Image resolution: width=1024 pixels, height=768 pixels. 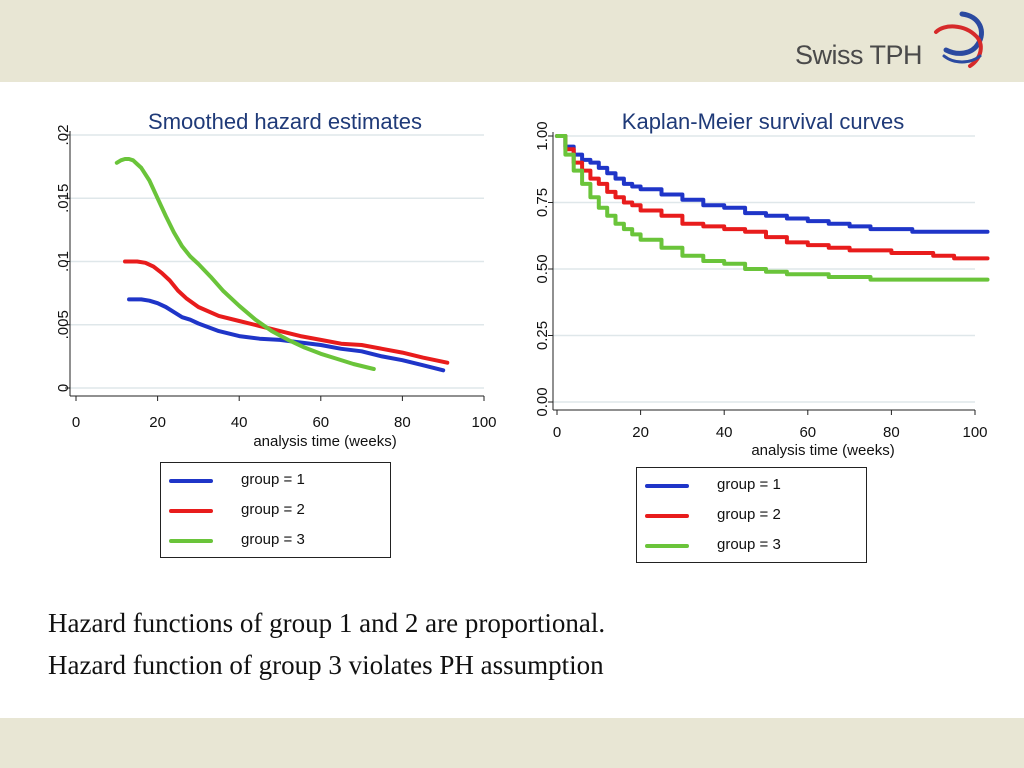 I want to click on header-band, so click(x=512, y=41).